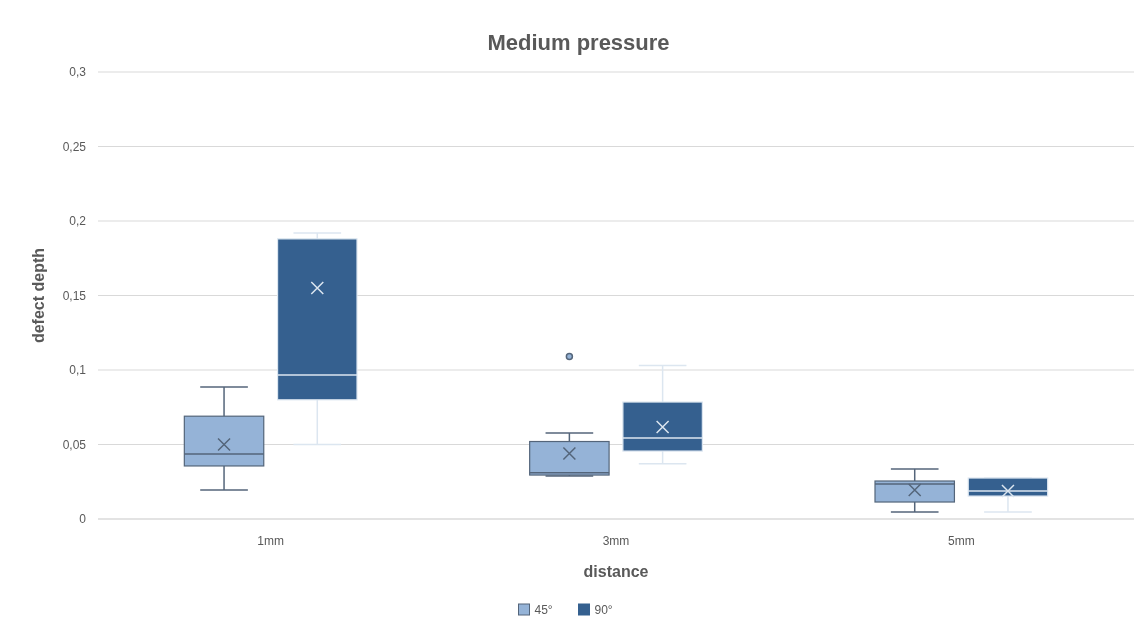  Describe the element at coordinates (616, 541) in the screenshot. I see `x-tick-label: 3mm` at that location.